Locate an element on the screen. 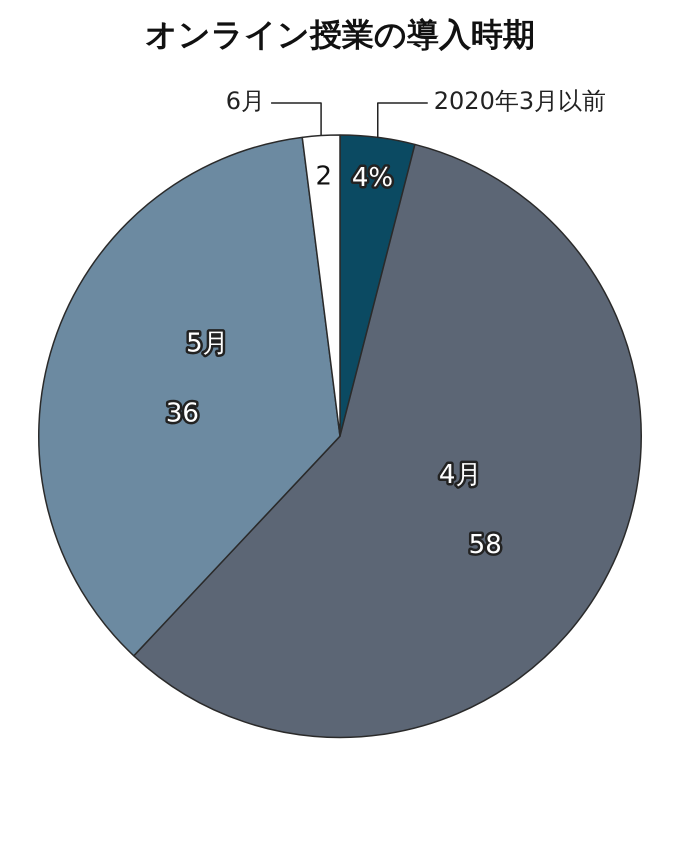  slice-label: 6月 is located at coordinates (246, 101).